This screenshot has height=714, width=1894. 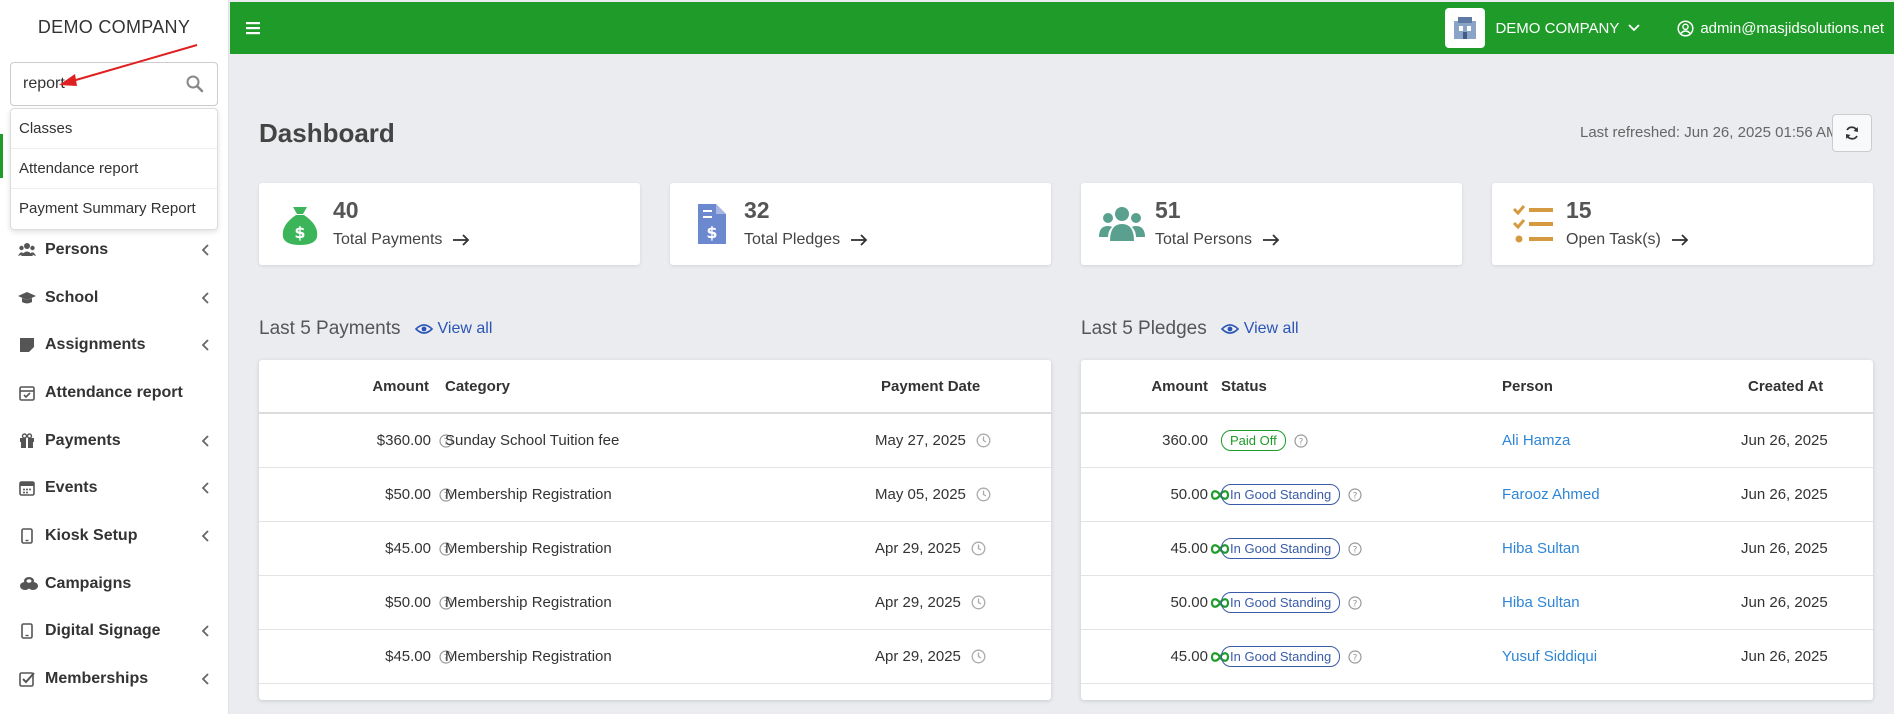 I want to click on search-result-attendance-report: Attendance report, so click(x=114, y=169).